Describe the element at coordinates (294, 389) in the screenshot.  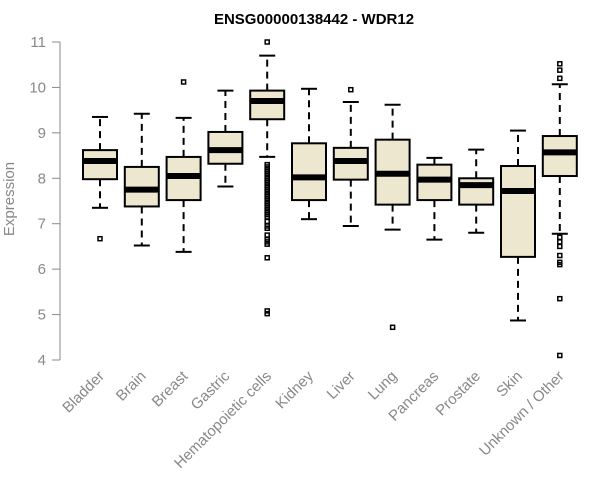
I see `x-category-label: Kidney` at that location.